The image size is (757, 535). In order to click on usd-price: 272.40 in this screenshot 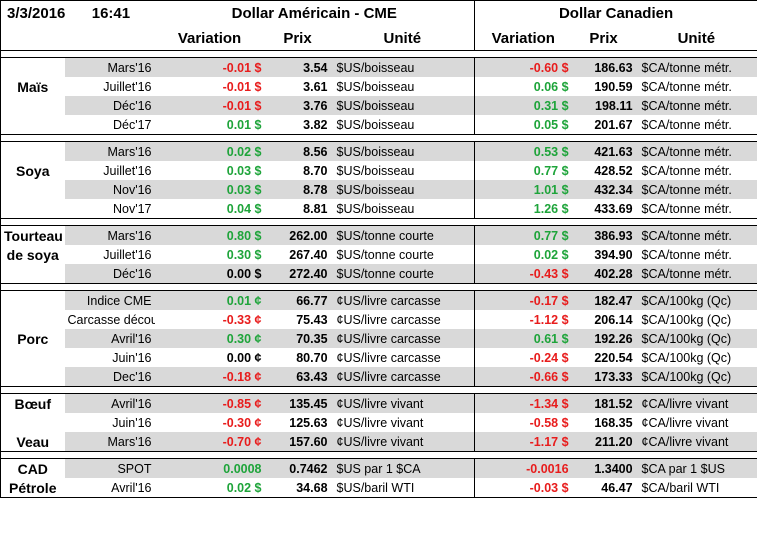, I will do `click(297, 274)`.